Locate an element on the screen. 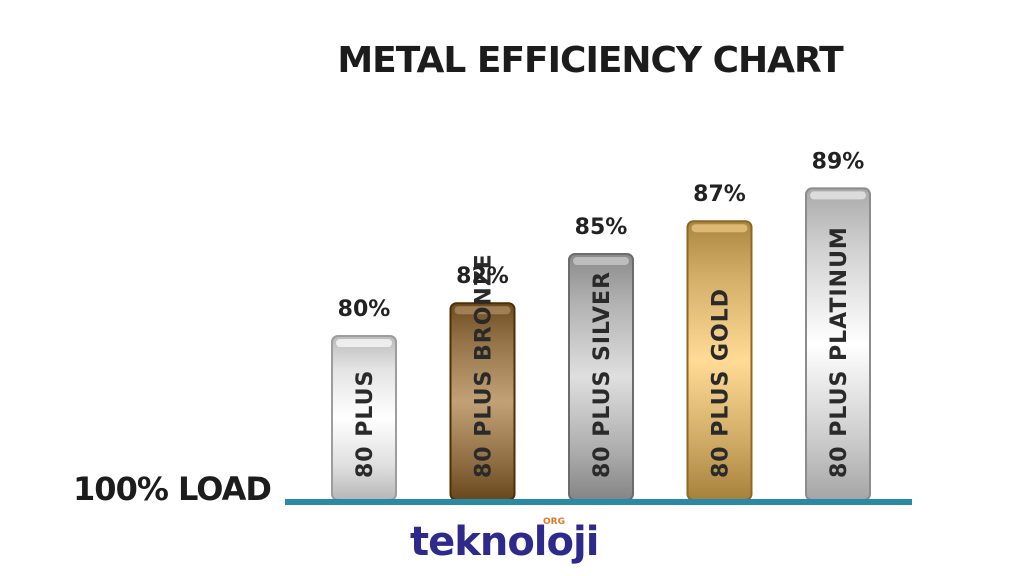 The width and height of the screenshot is (1024, 576). teknoloji-logo: teknoloji ORG is located at coordinates (504, 541).